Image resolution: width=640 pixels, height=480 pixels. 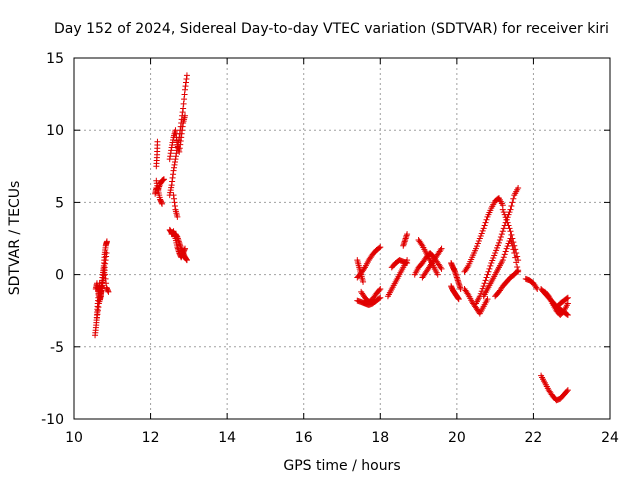 I want to click on x-tick-label: 12, so click(x=151, y=438).